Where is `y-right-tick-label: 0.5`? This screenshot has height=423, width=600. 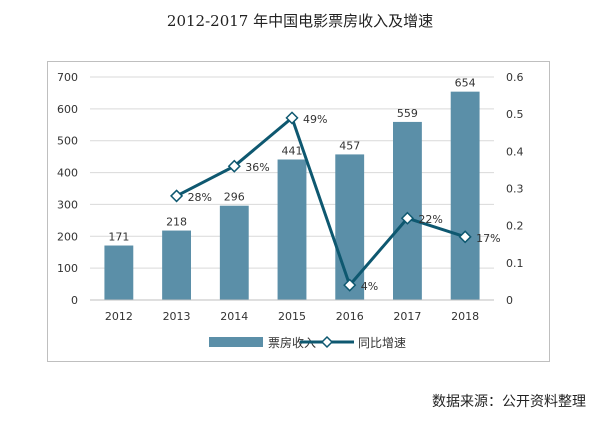
y-right-tick-label: 0.5 is located at coordinates (515, 114).